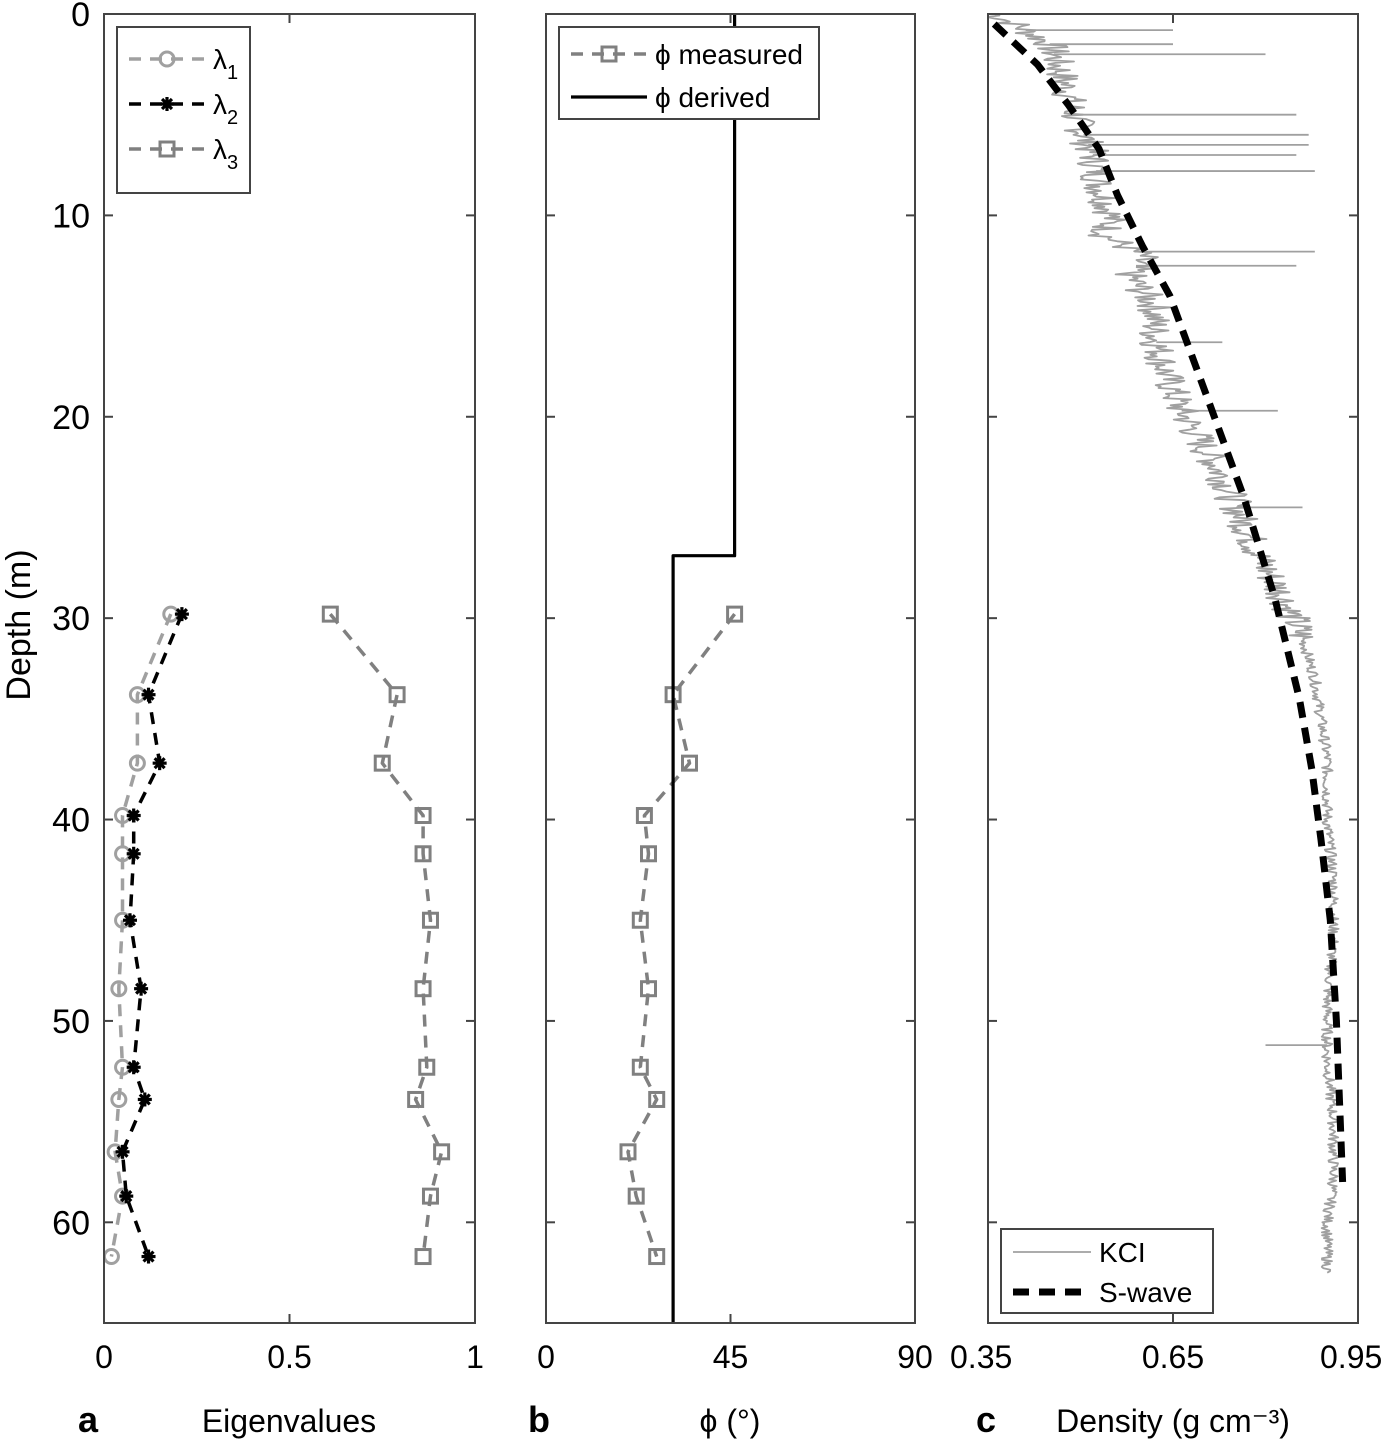  I want to click on x-tick-label: 45, so click(731, 1357).